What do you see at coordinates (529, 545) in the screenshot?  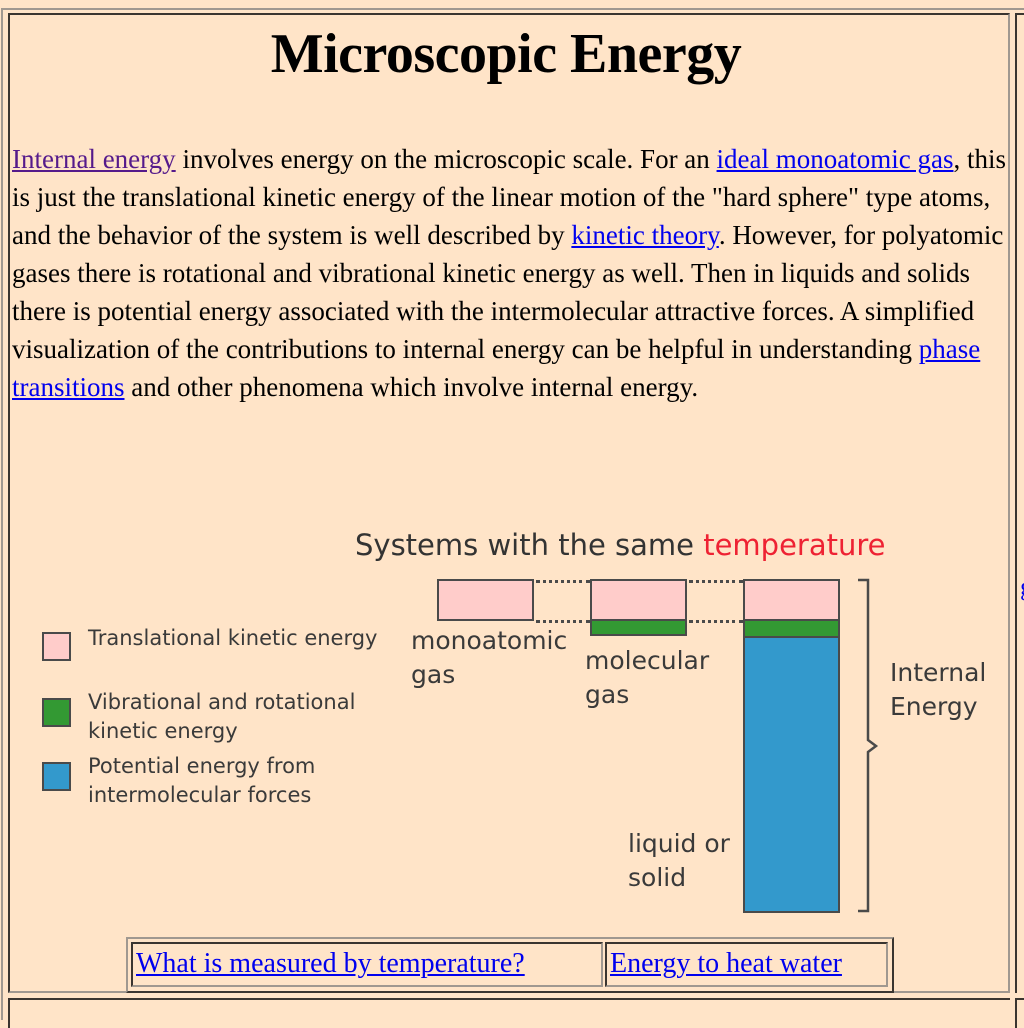 I see `diagram-title-prefix: Systems with the same` at bounding box center [529, 545].